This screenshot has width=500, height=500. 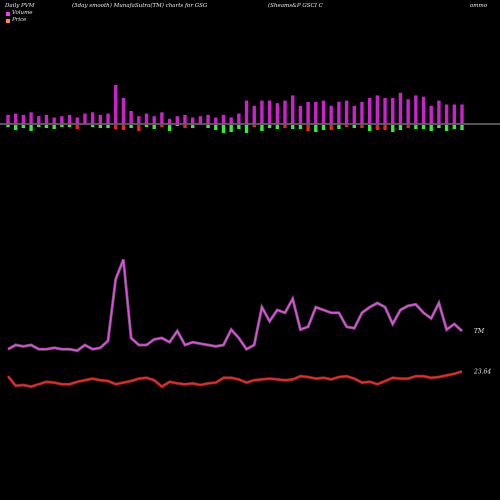 I want to click on legend: Volume Price, so click(x=19, y=17).